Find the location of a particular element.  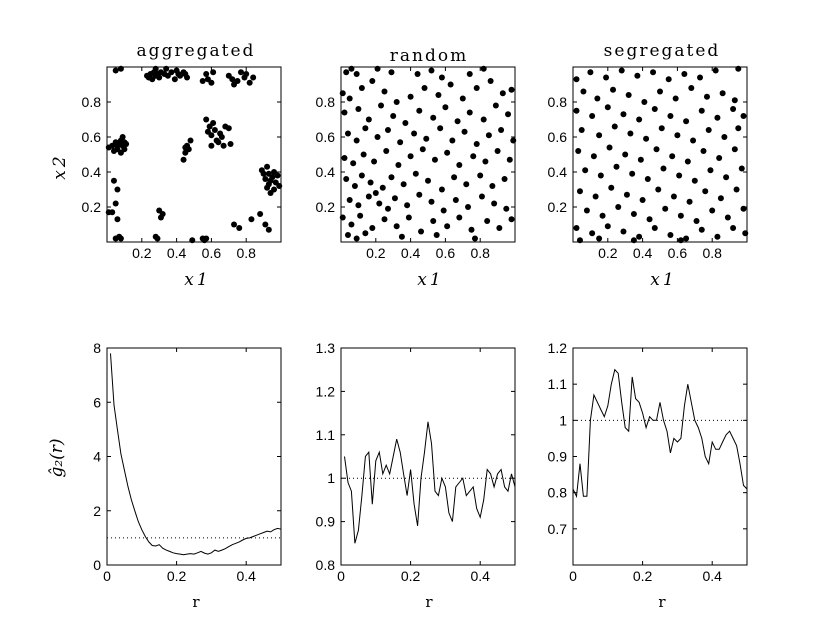

y-tick-label: 4 is located at coordinates (97, 457).